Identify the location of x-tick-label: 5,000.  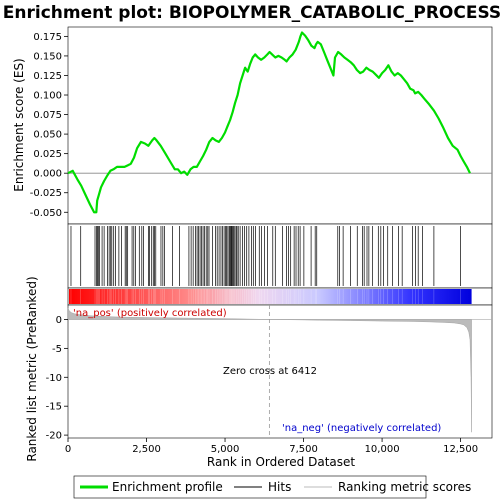
(225, 449).